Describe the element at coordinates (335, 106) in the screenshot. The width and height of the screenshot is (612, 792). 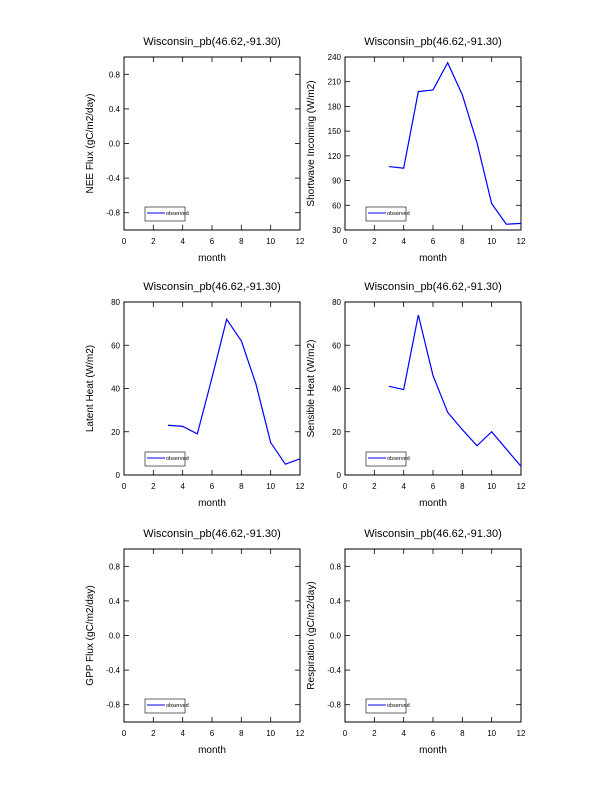
I see `y-tick-label: 180` at that location.